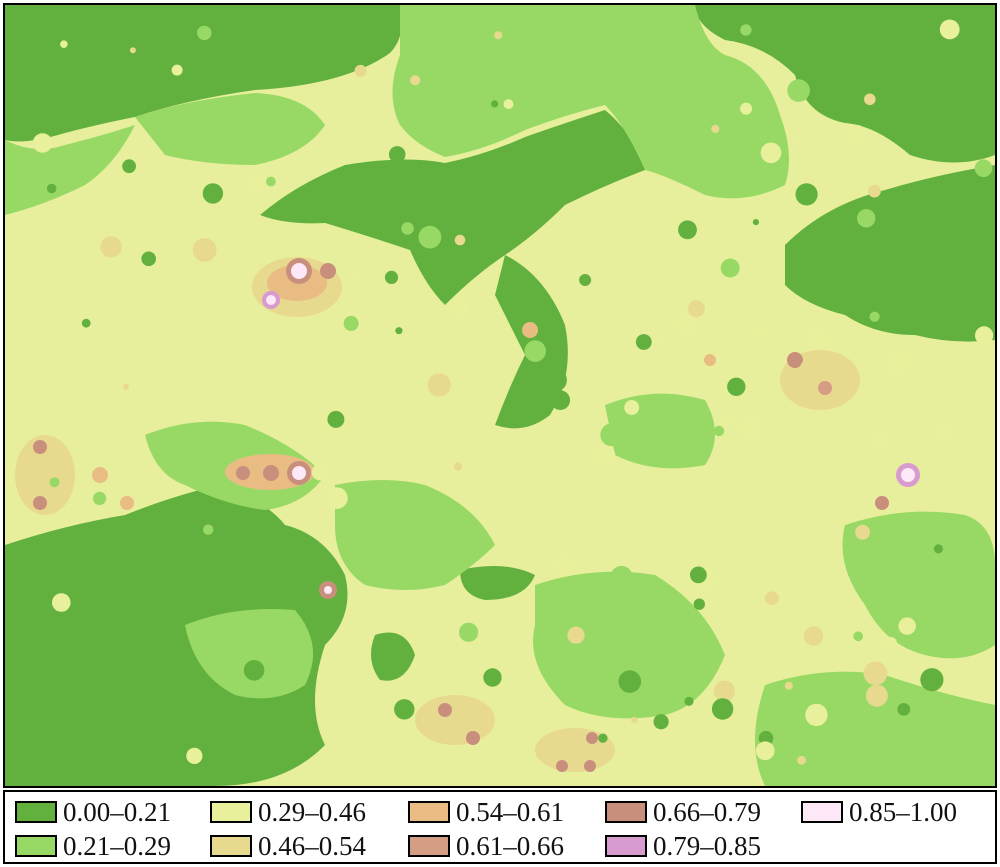 The height and width of the screenshot is (867, 1000). Describe the element at coordinates (707, 812) in the screenshot. I see `legend-label: 0.66–0.79` at that location.